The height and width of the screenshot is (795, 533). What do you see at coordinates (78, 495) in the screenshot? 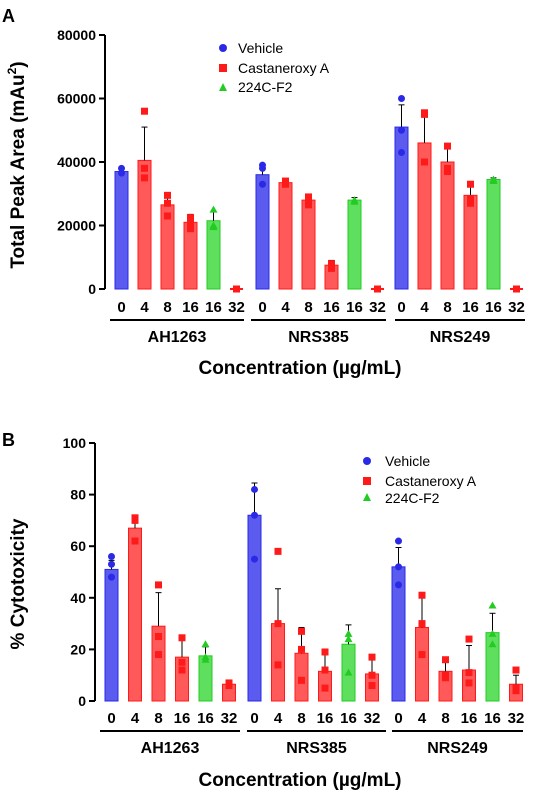
I see `y-tick-label: 80` at bounding box center [78, 495].